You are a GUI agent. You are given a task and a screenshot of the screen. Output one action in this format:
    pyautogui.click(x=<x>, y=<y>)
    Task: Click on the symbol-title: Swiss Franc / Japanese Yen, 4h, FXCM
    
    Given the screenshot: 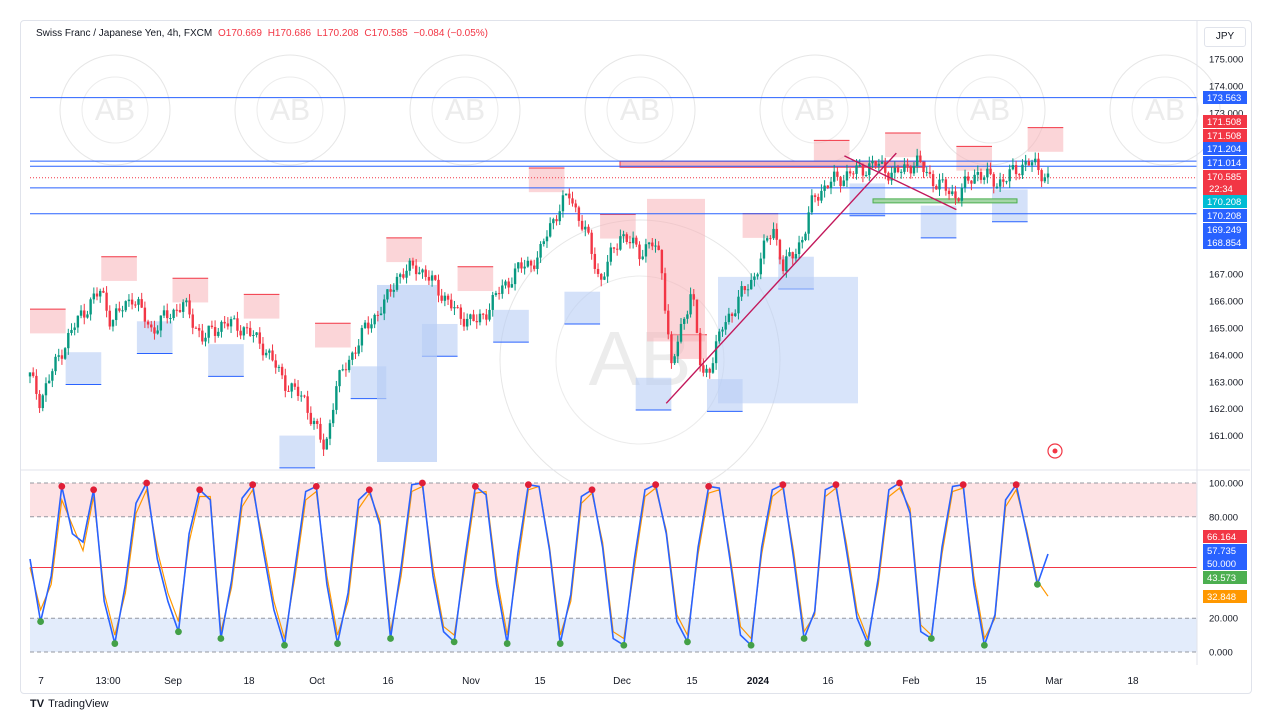 What is the action you would take?
    pyautogui.click(x=124, y=33)
    